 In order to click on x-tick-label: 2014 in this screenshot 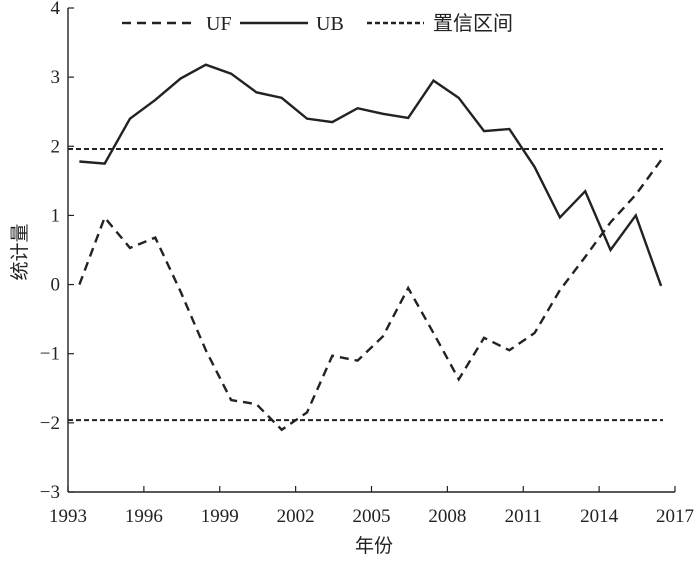, I will do `click(599, 516)`.